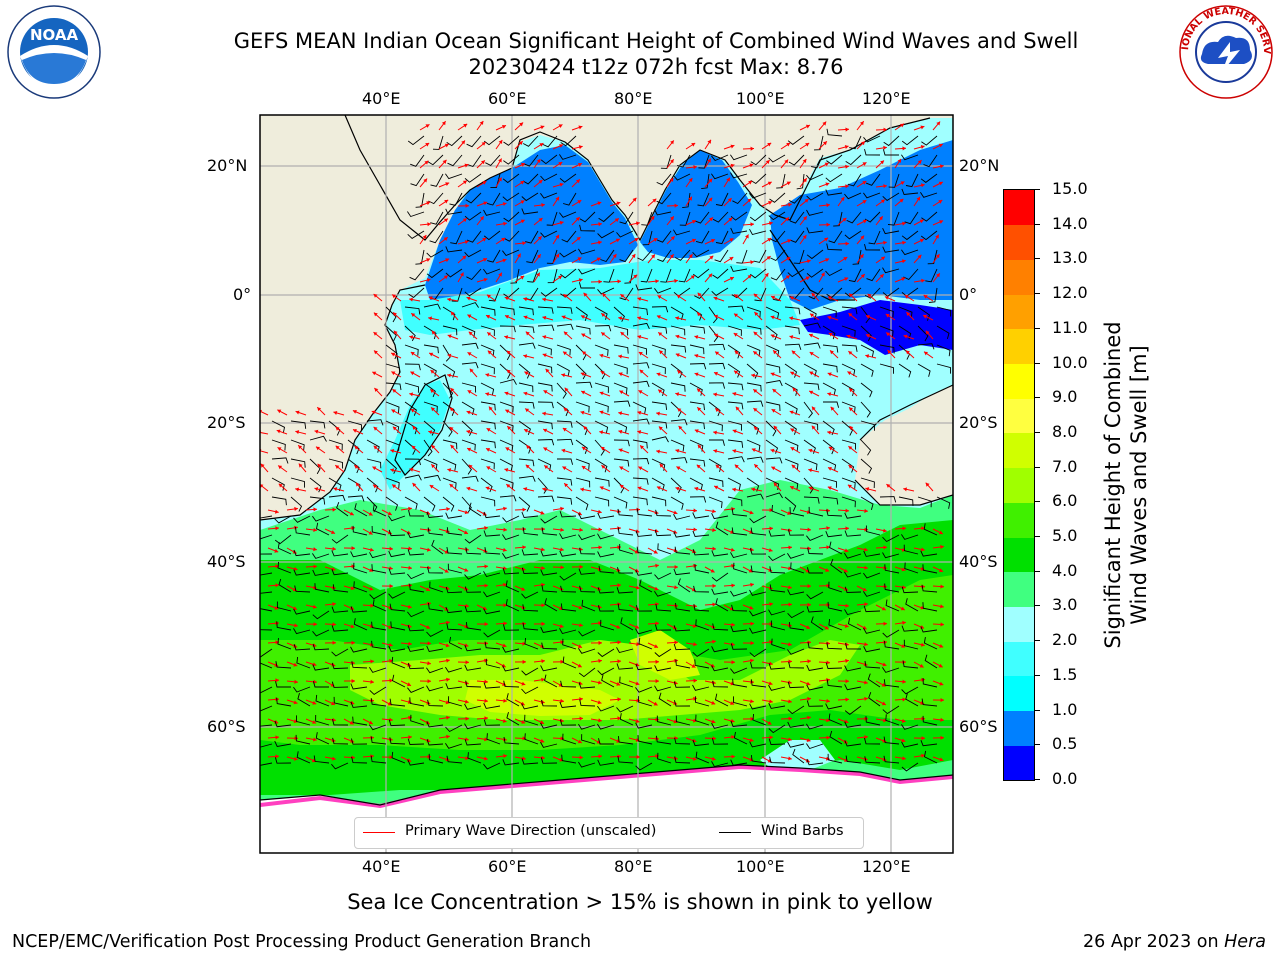  What do you see at coordinates (1019, 520) in the screenshot?
I see `colorbar-segment` at bounding box center [1019, 520].